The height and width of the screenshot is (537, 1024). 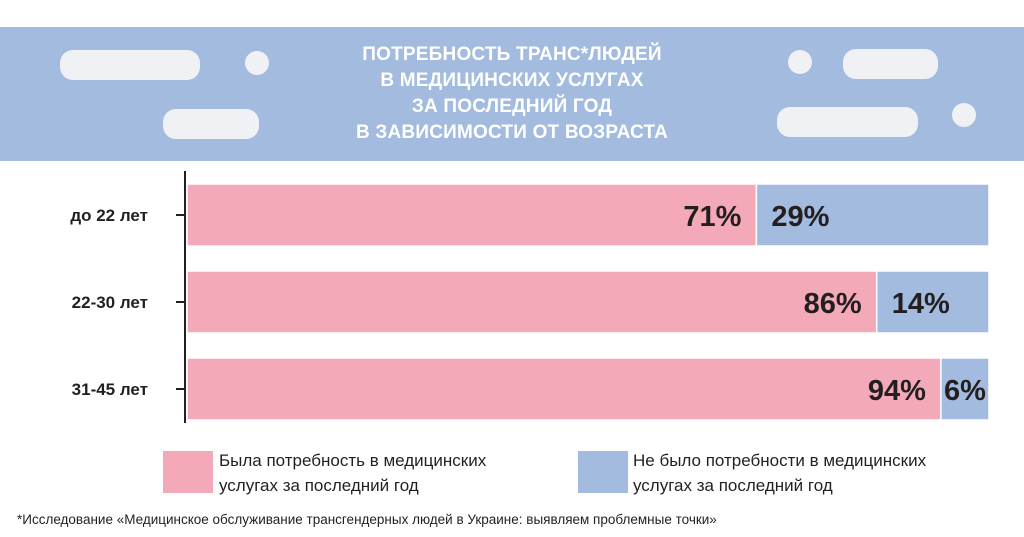 I want to click on chart-title-line: ПОТРЕБНОСТЬ ТРАНС*ЛЮДЕЙ, so click(x=512, y=54).